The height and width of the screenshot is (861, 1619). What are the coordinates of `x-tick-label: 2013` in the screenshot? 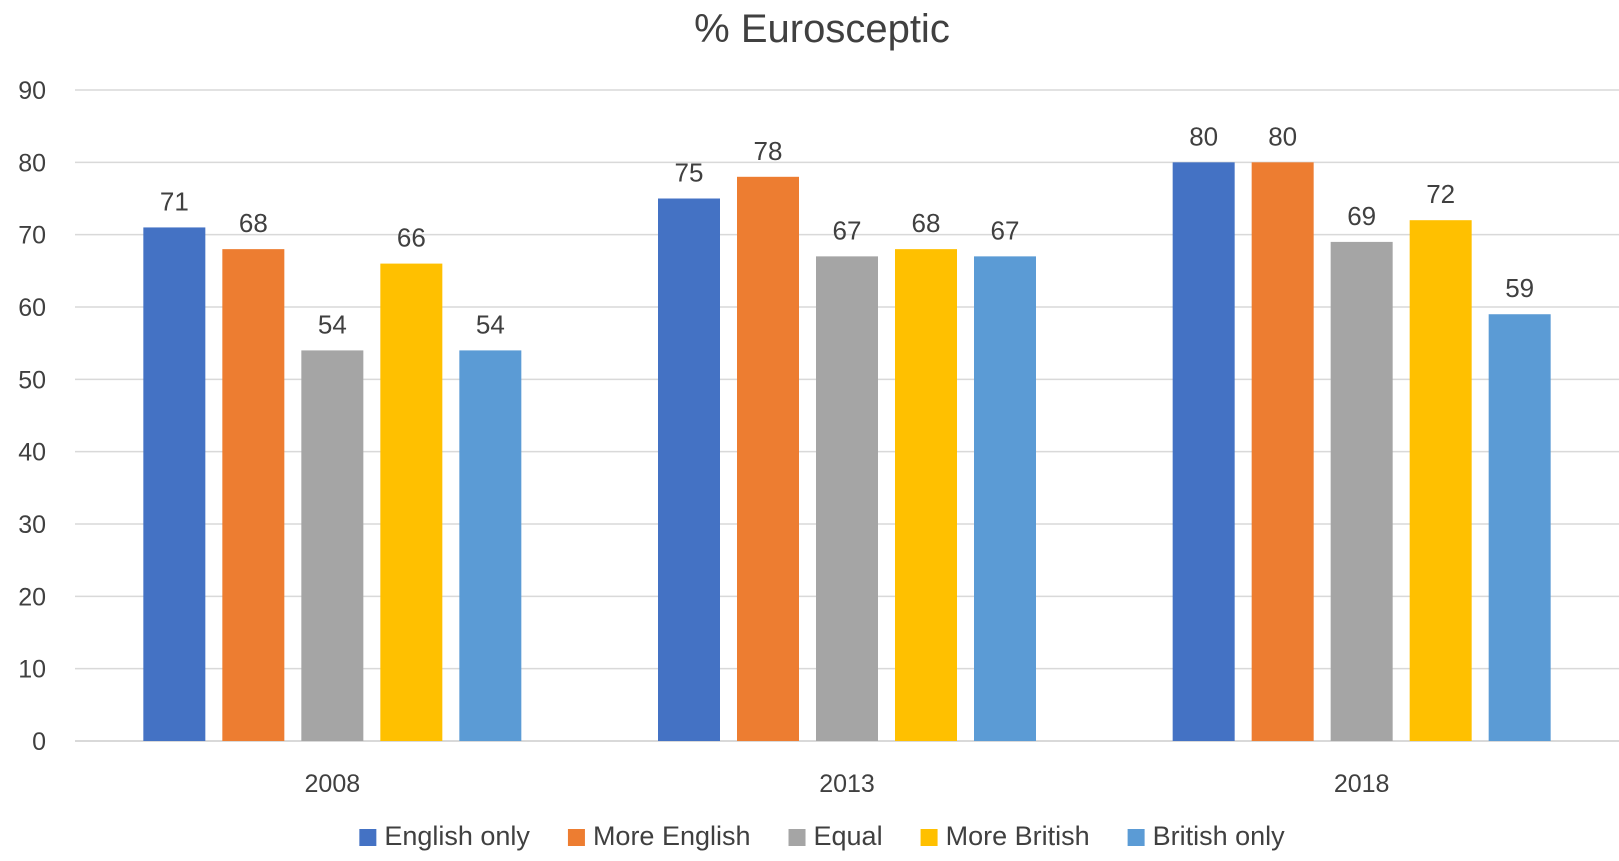 It's located at (847, 784).